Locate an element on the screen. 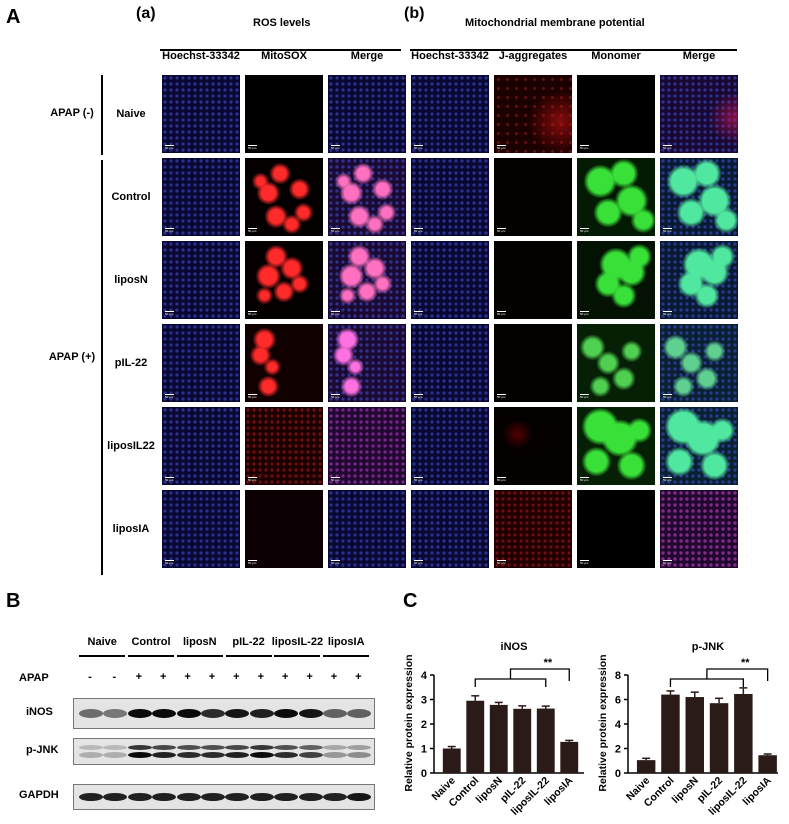  micrograph-control-0: 50 μm is located at coordinates (201, 197).